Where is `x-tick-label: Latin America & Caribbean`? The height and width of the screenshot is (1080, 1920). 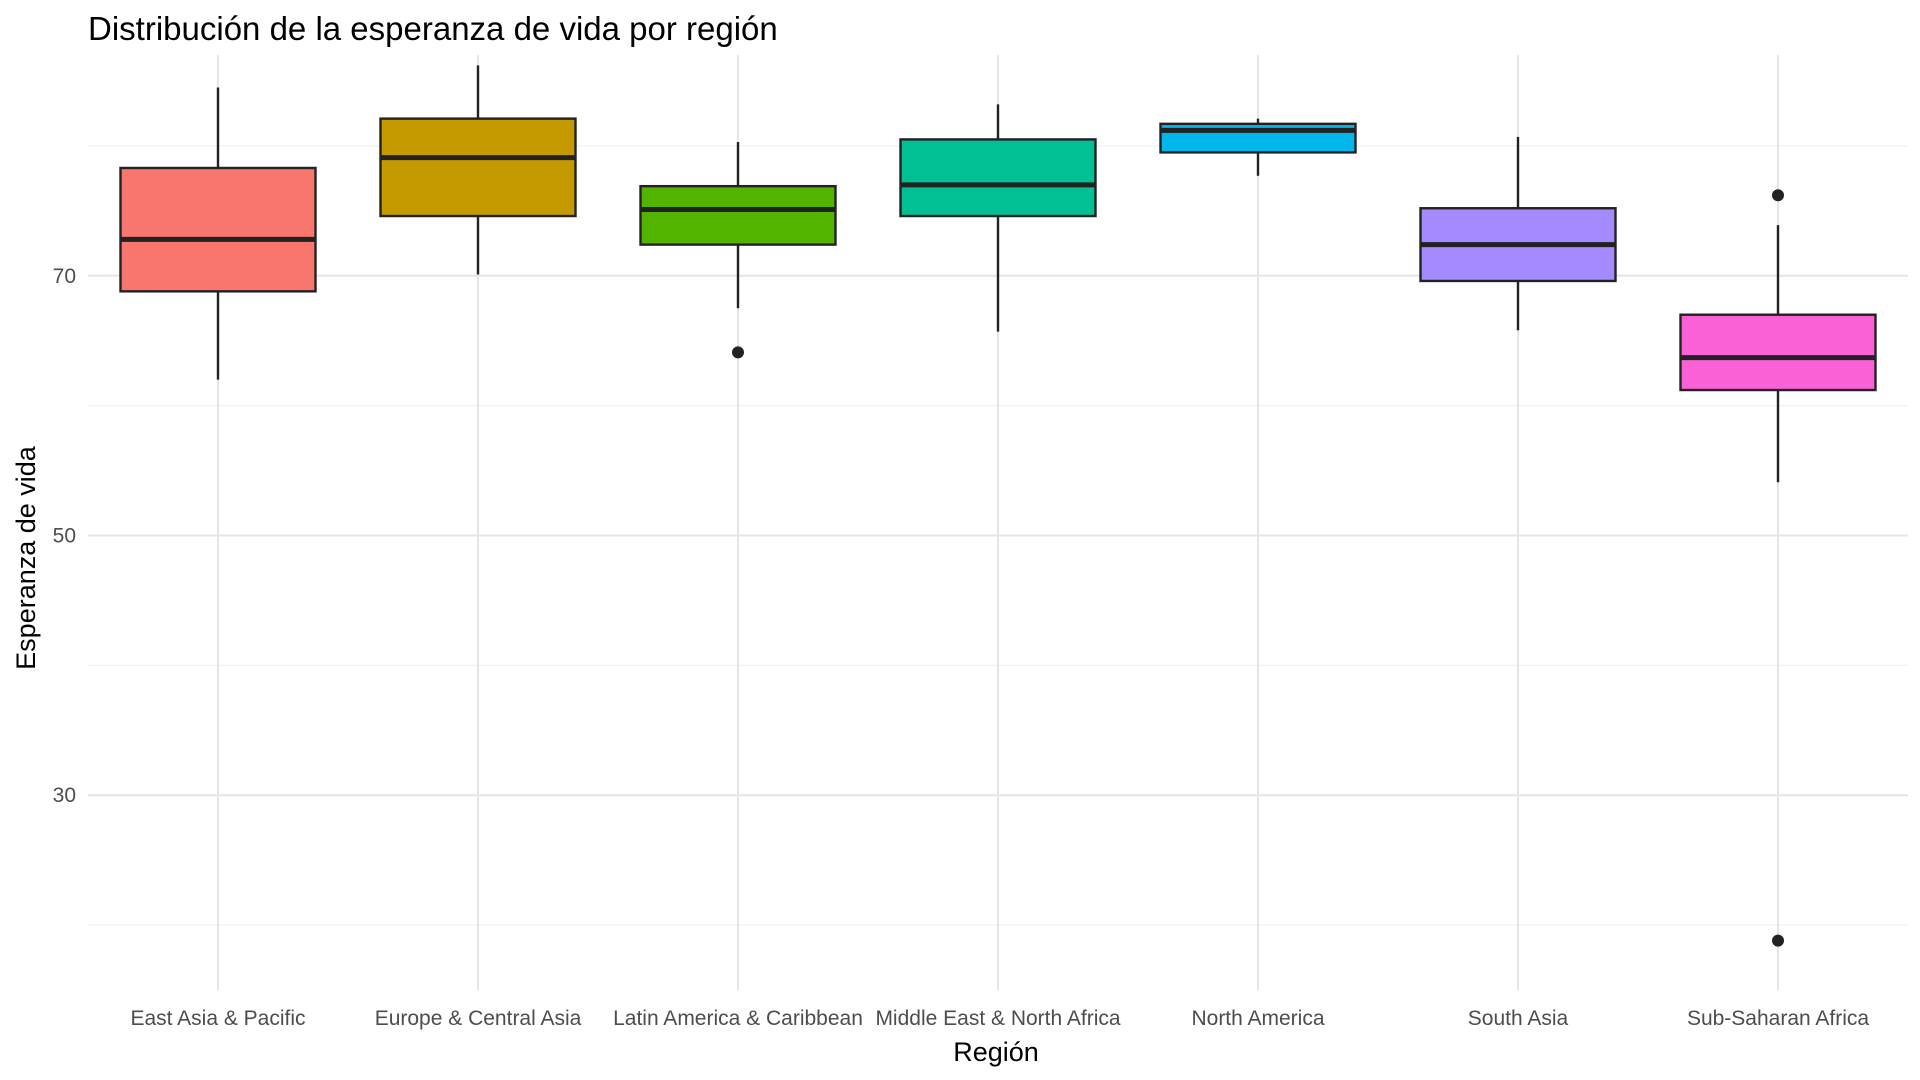
x-tick-label: Latin America & Caribbean is located at coordinates (738, 1018).